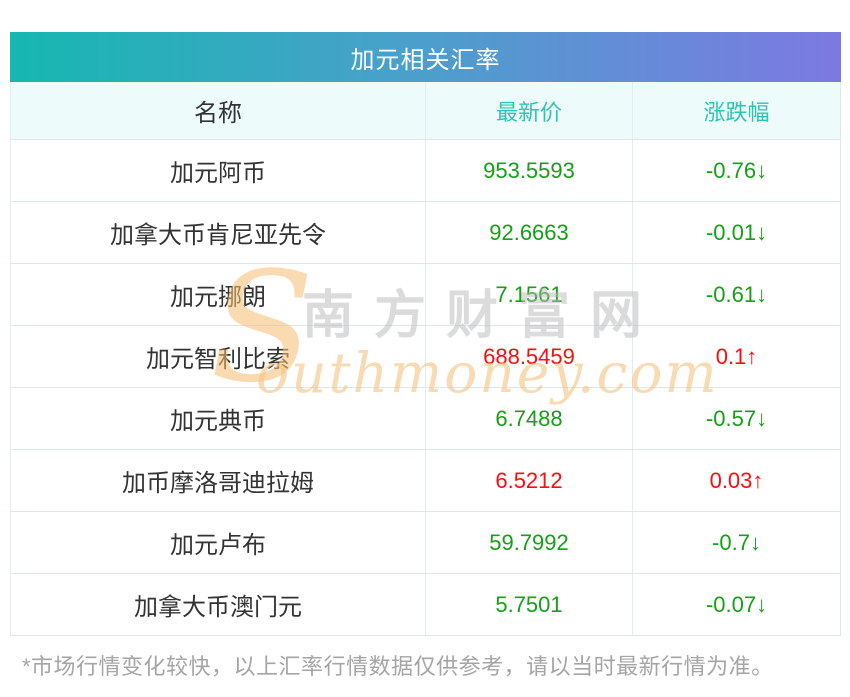 This screenshot has height=697, width=850. What do you see at coordinates (218, 232) in the screenshot?
I see `pair-name: 加拿大币肯尼亚先令` at bounding box center [218, 232].